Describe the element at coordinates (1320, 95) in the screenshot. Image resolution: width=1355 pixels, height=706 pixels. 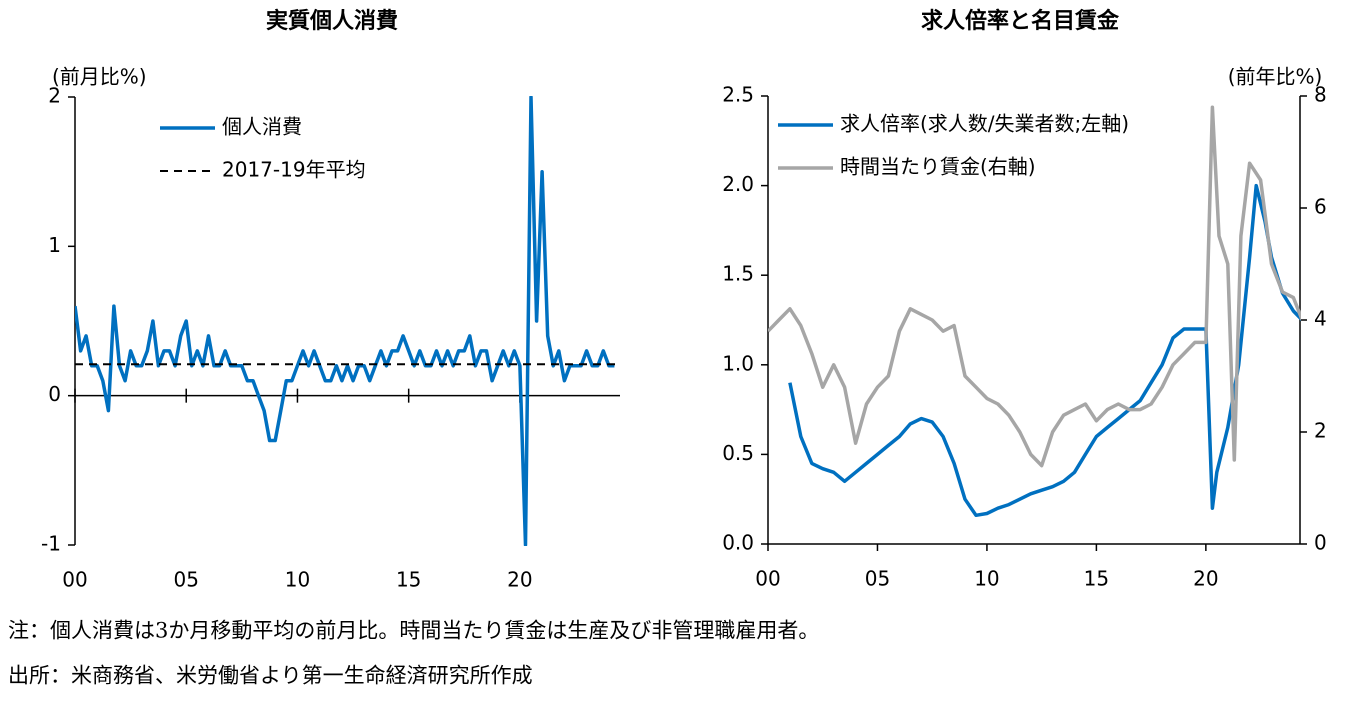
I see `y2-tick-label: 8` at that location.